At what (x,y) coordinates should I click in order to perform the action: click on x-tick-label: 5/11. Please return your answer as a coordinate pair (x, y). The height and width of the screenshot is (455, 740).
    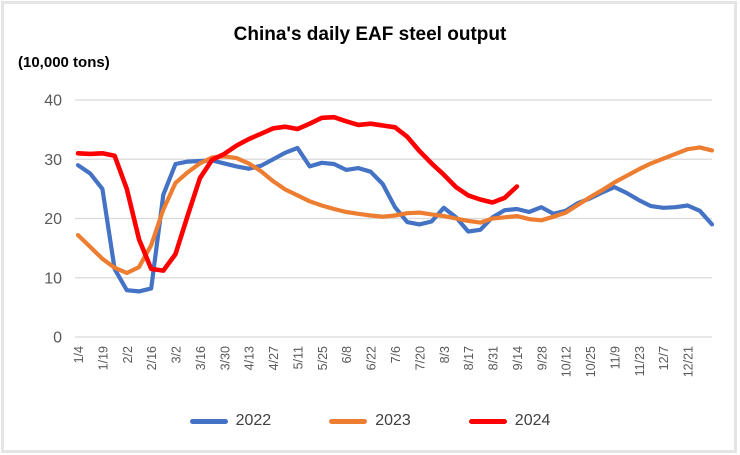
    Looking at the image, I should click on (298, 357).